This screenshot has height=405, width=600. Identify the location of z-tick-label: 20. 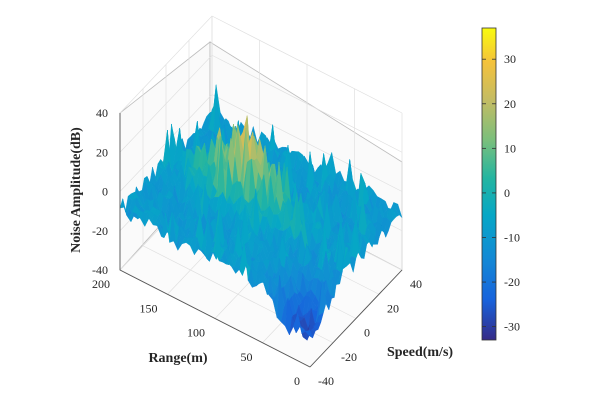
(102, 152).